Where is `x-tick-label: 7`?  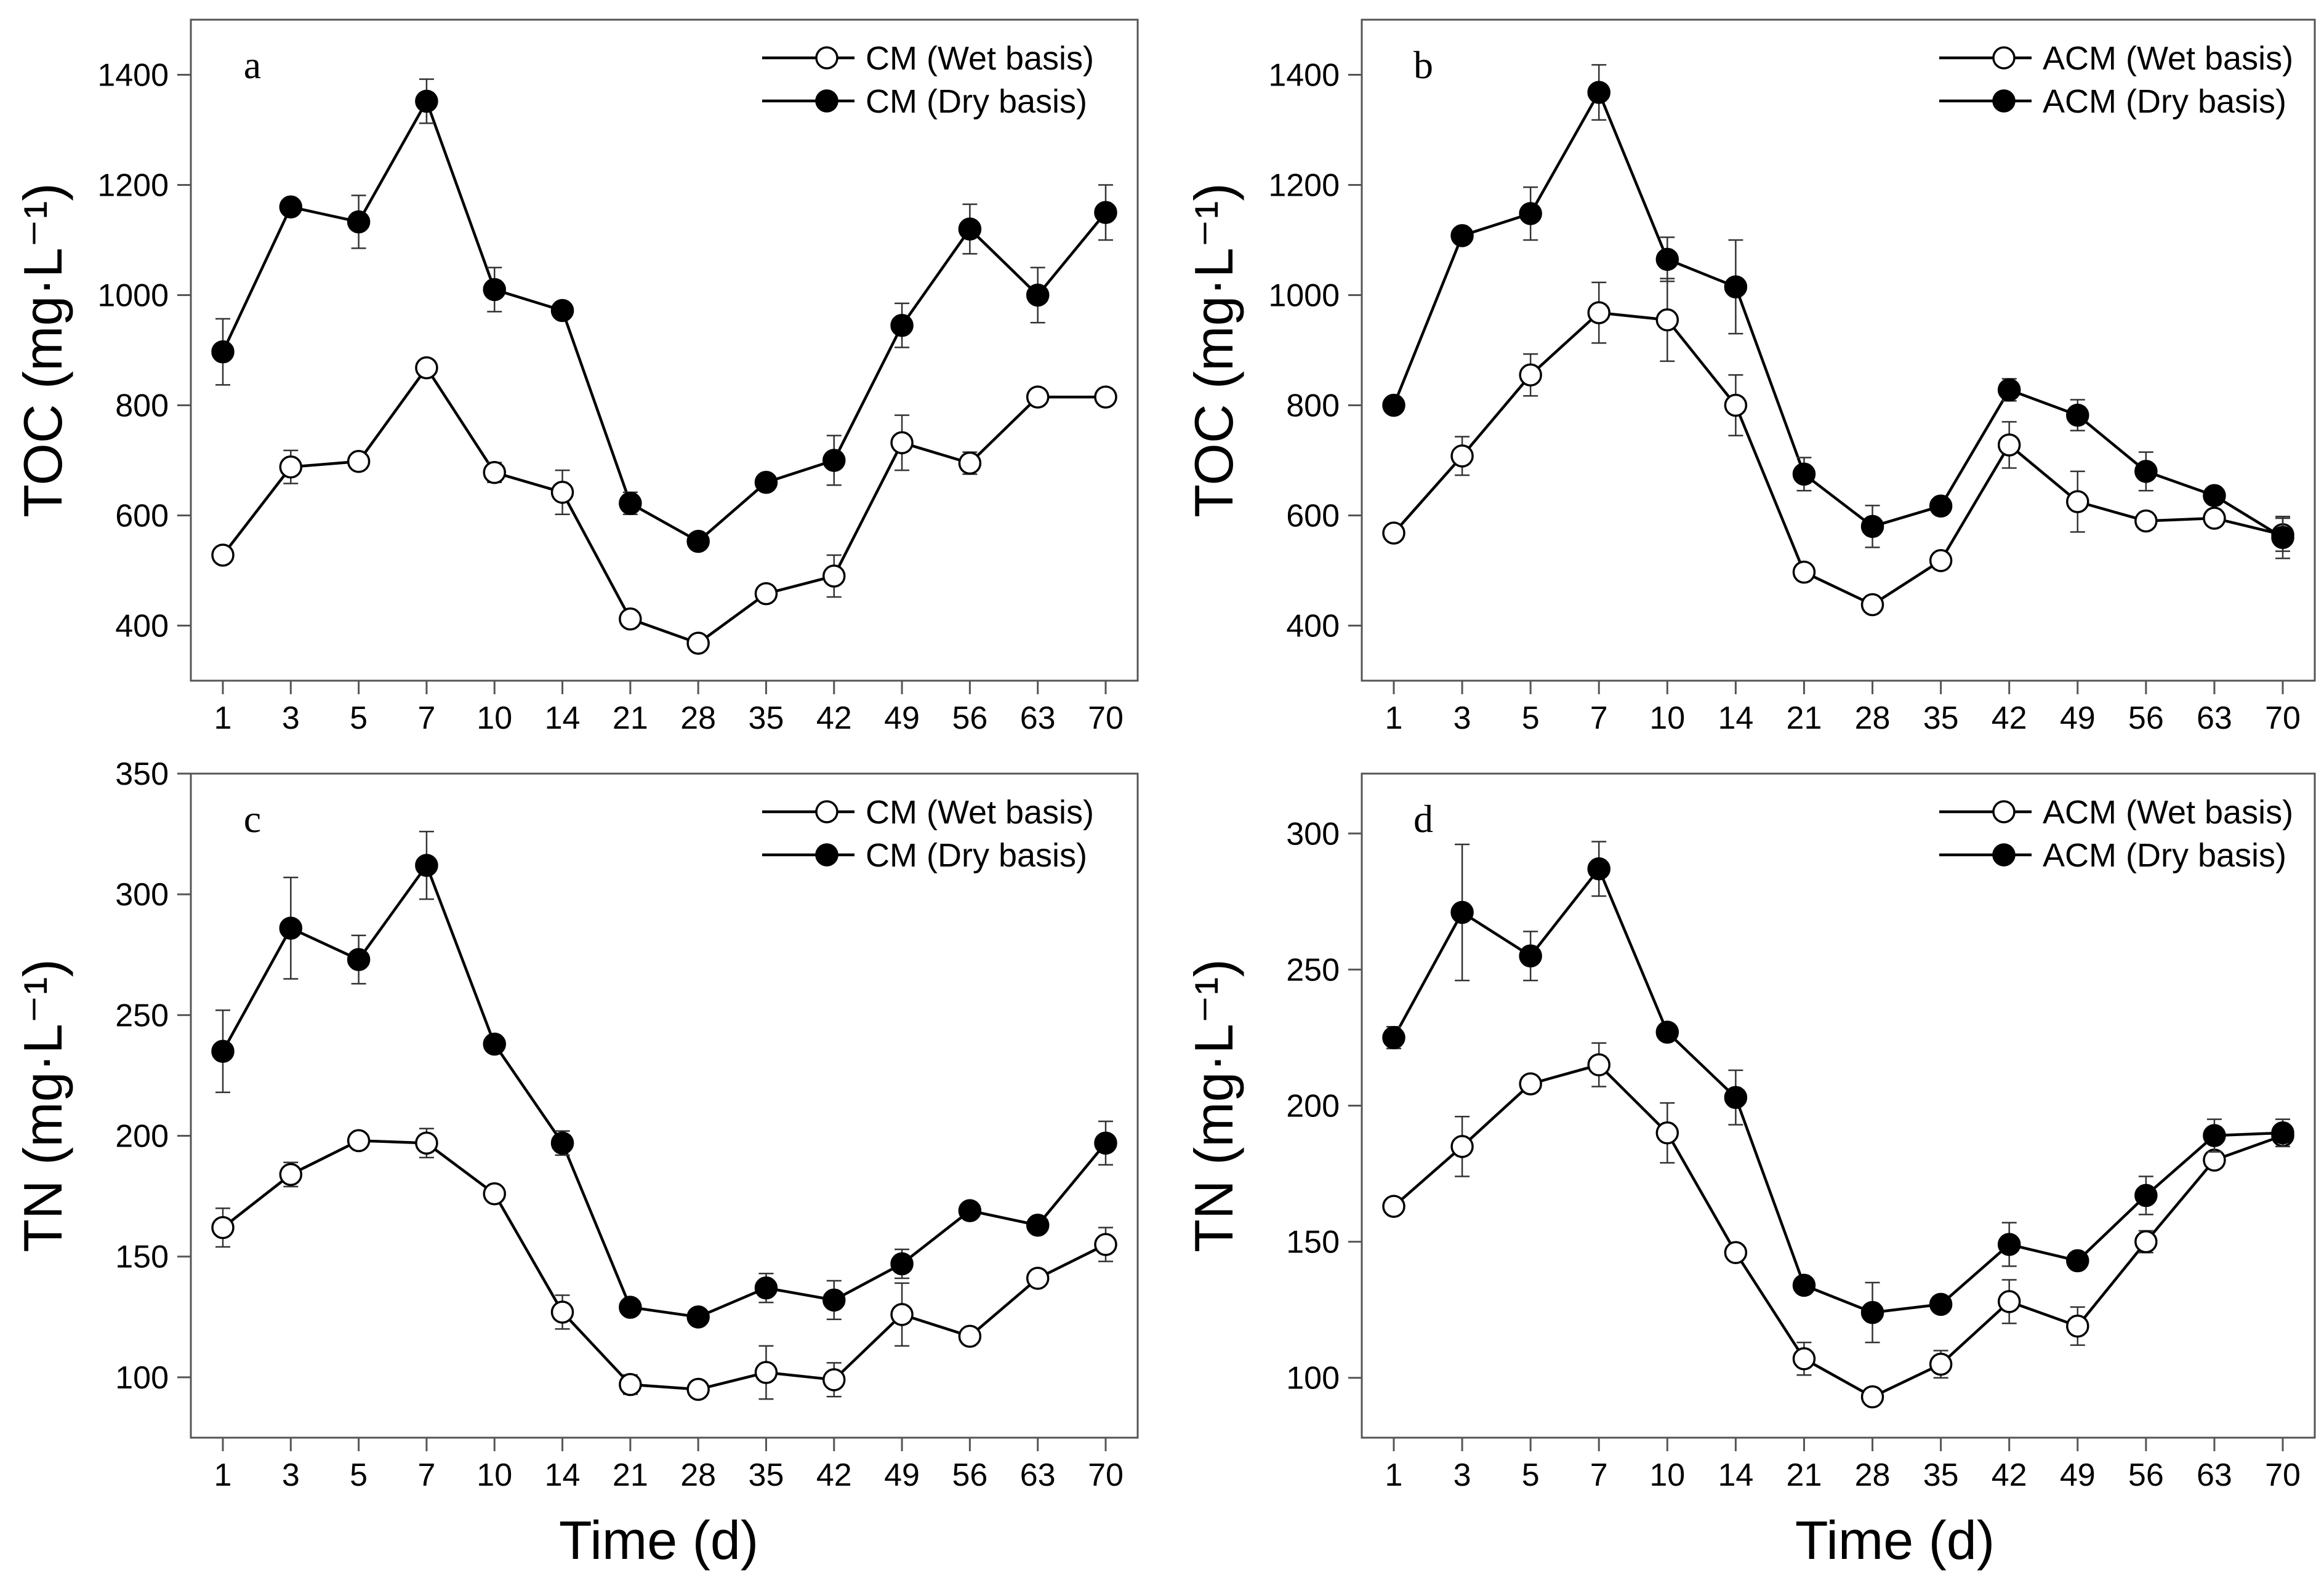
x-tick-label: 7 is located at coordinates (426, 1475).